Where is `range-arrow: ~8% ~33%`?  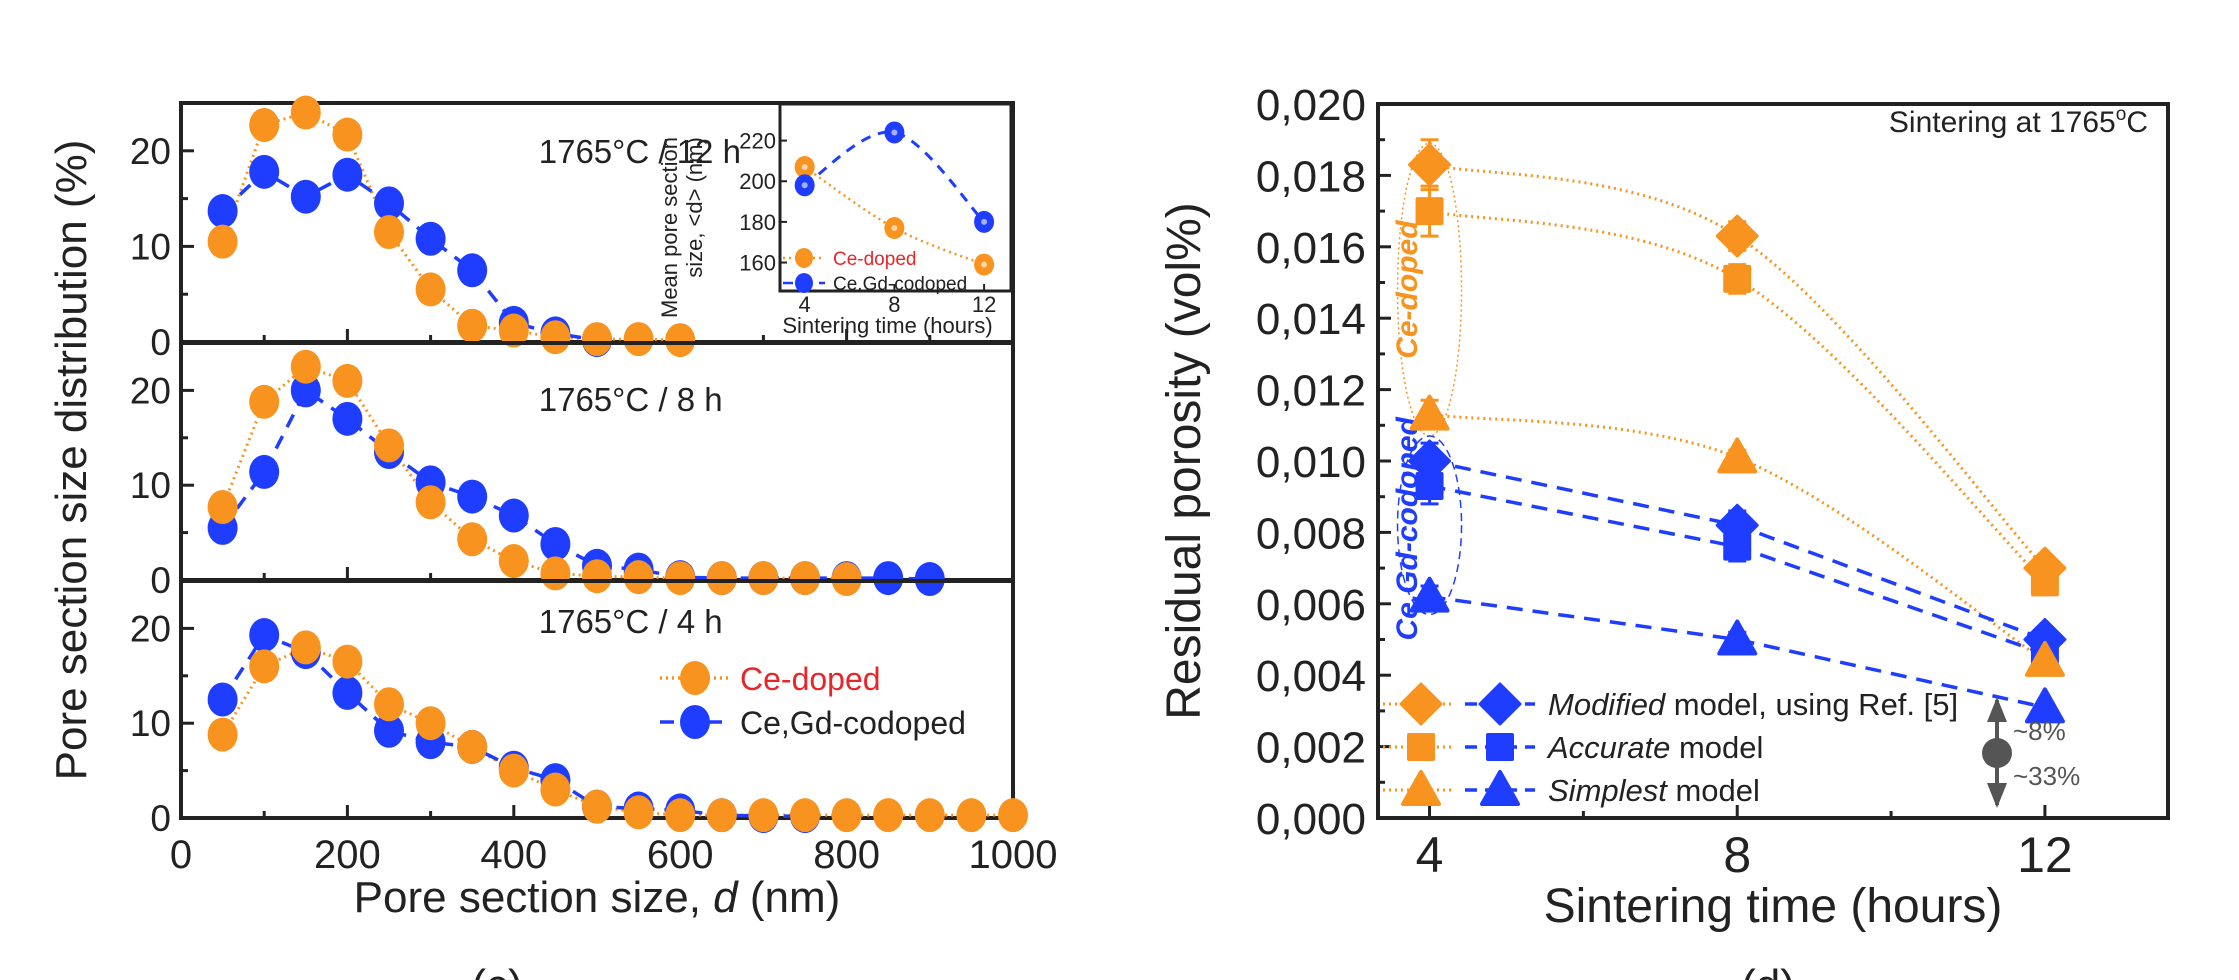
range-arrow: ~8% ~33% is located at coordinates (2031, 752).